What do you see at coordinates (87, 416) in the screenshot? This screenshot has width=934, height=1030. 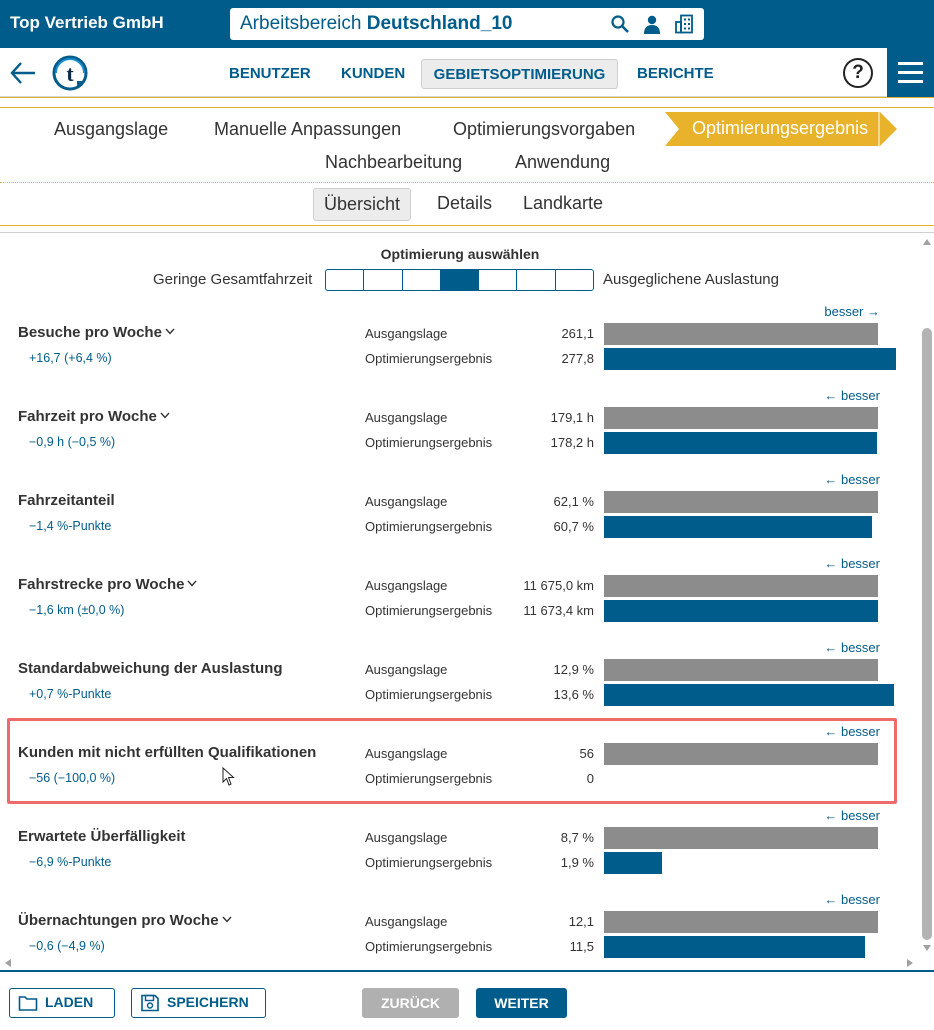 I see `metric-title-label: Fahrzeit pro Woche` at bounding box center [87, 416].